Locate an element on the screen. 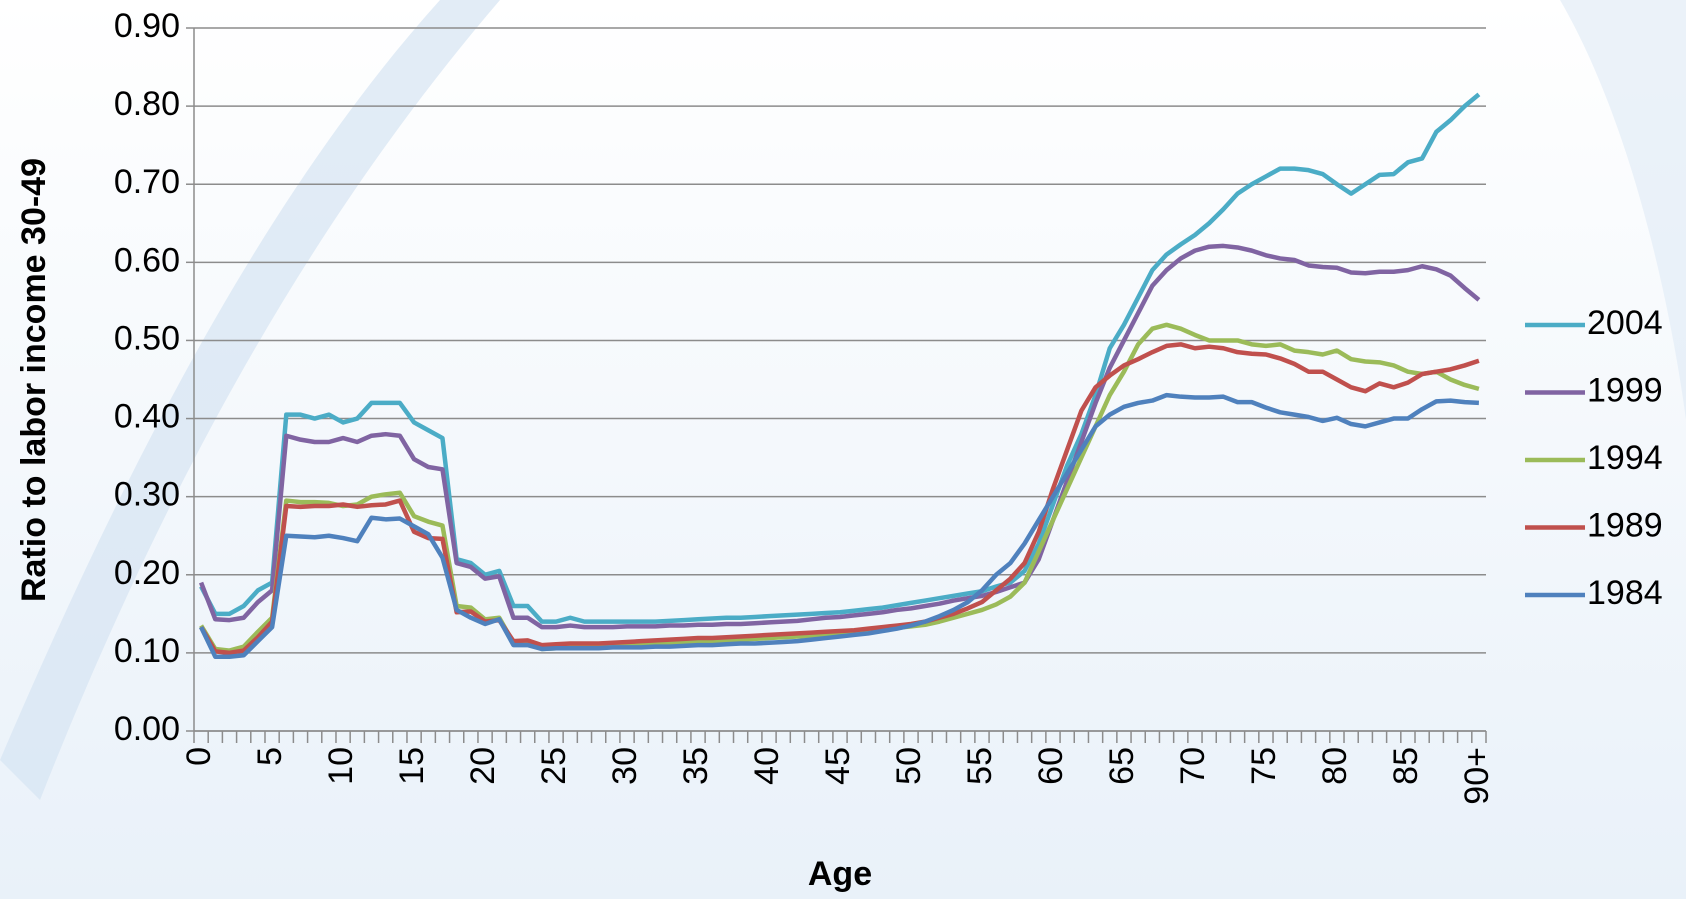  y-tick-label: 0.40 is located at coordinates (147, 417).